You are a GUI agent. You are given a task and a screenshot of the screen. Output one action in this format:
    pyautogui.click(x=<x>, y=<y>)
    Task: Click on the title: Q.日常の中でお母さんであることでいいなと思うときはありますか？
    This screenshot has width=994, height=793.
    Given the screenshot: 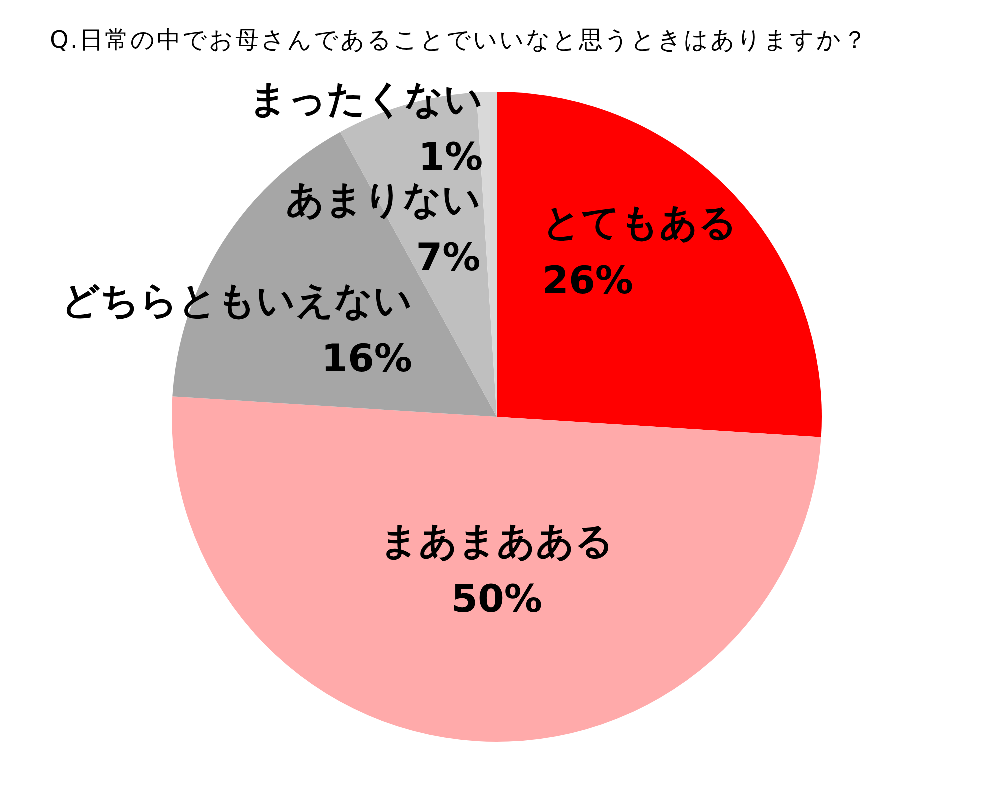 What is the action you would take?
    pyautogui.click(x=459, y=40)
    